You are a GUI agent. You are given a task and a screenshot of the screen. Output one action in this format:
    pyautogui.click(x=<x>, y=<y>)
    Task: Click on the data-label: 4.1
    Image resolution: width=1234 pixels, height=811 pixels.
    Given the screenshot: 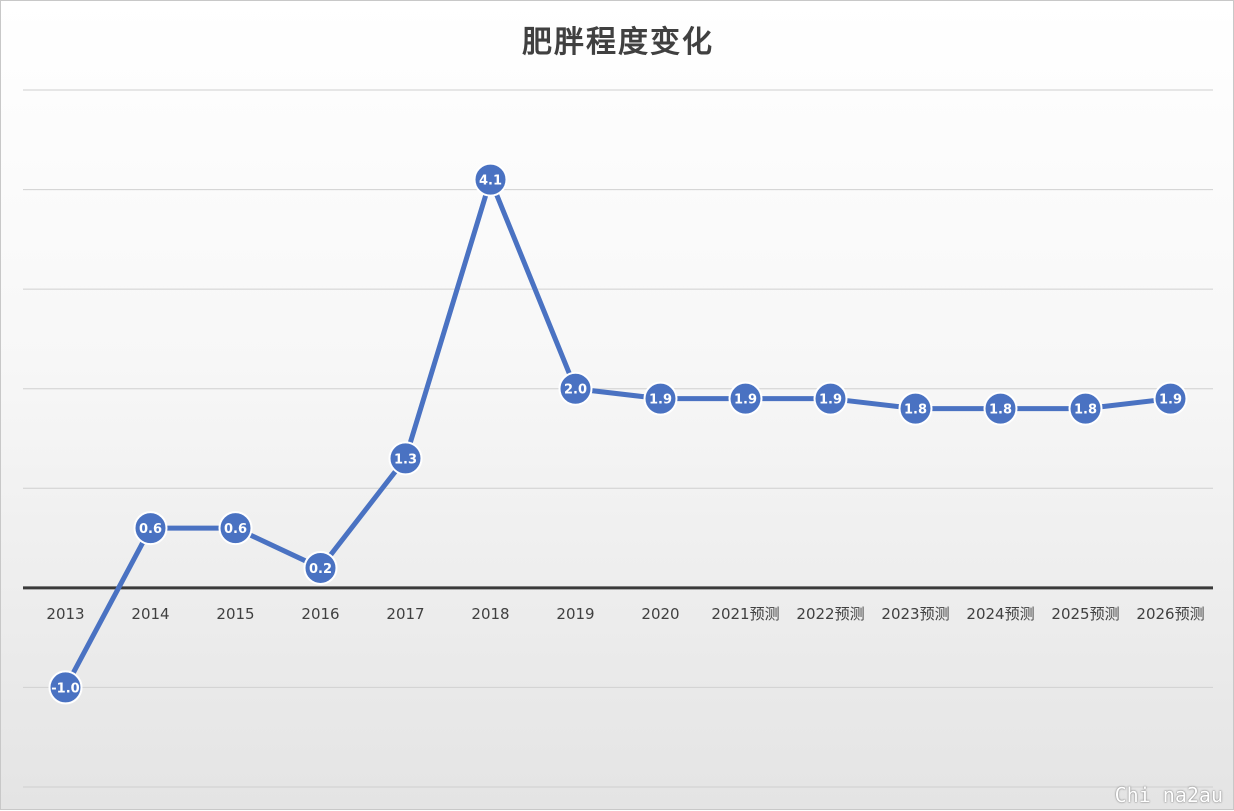 What is the action you would take?
    pyautogui.click(x=490, y=181)
    